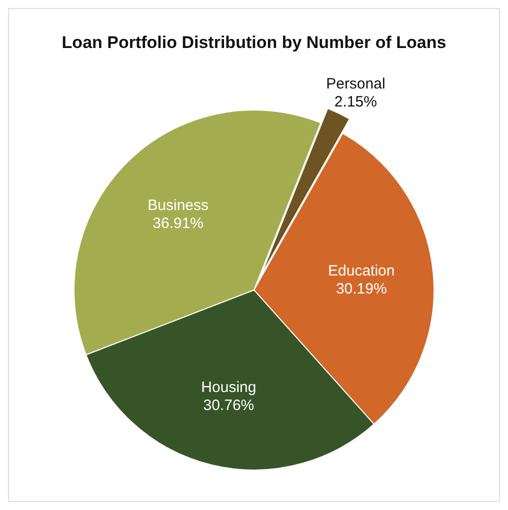  I want to click on data-label: 30.76%, so click(228, 405).